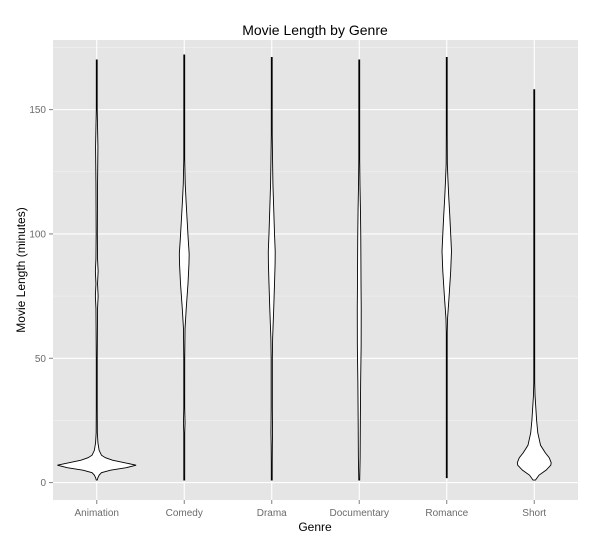 The width and height of the screenshot is (598, 545). Describe the element at coordinates (21, 269) in the screenshot. I see `y-axis-title: Movie Length (minutes)` at that location.